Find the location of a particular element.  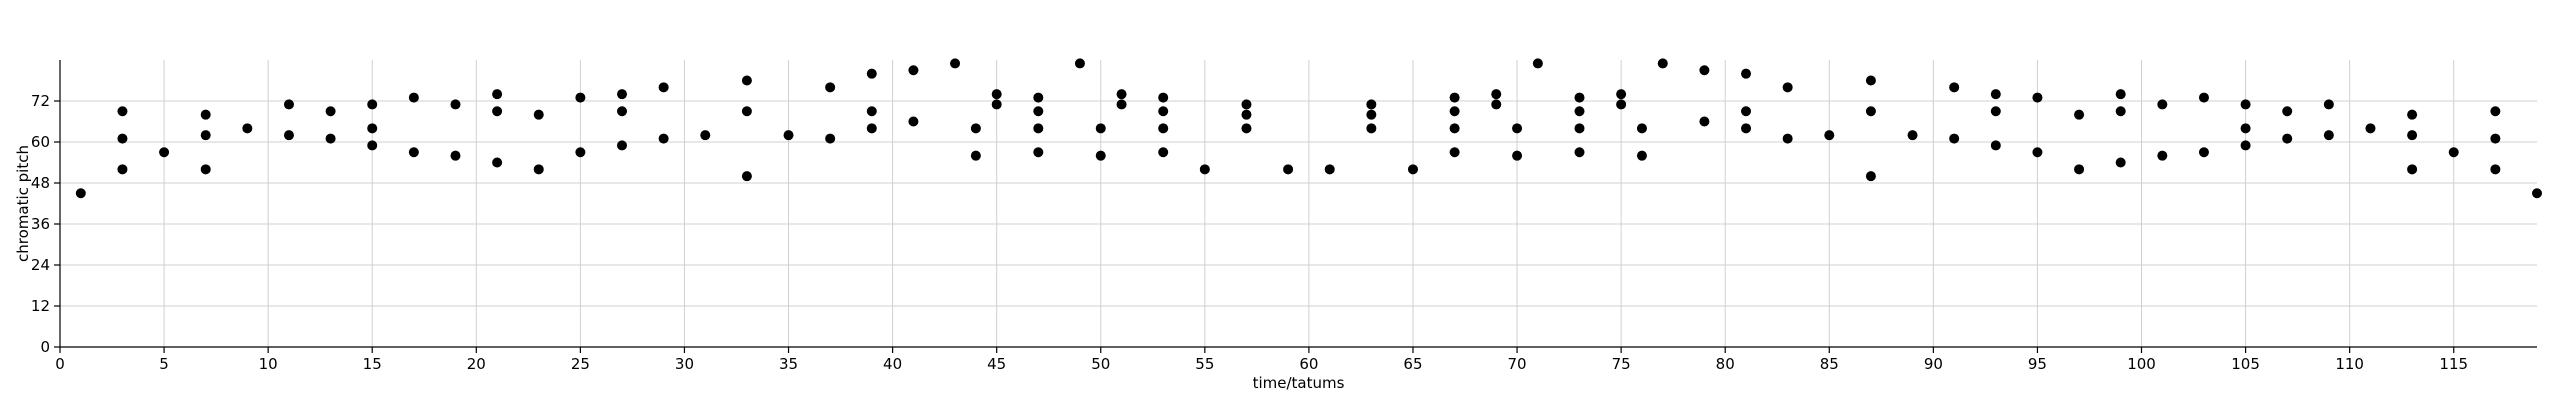

x-tick-label: 90 is located at coordinates (1933, 364).